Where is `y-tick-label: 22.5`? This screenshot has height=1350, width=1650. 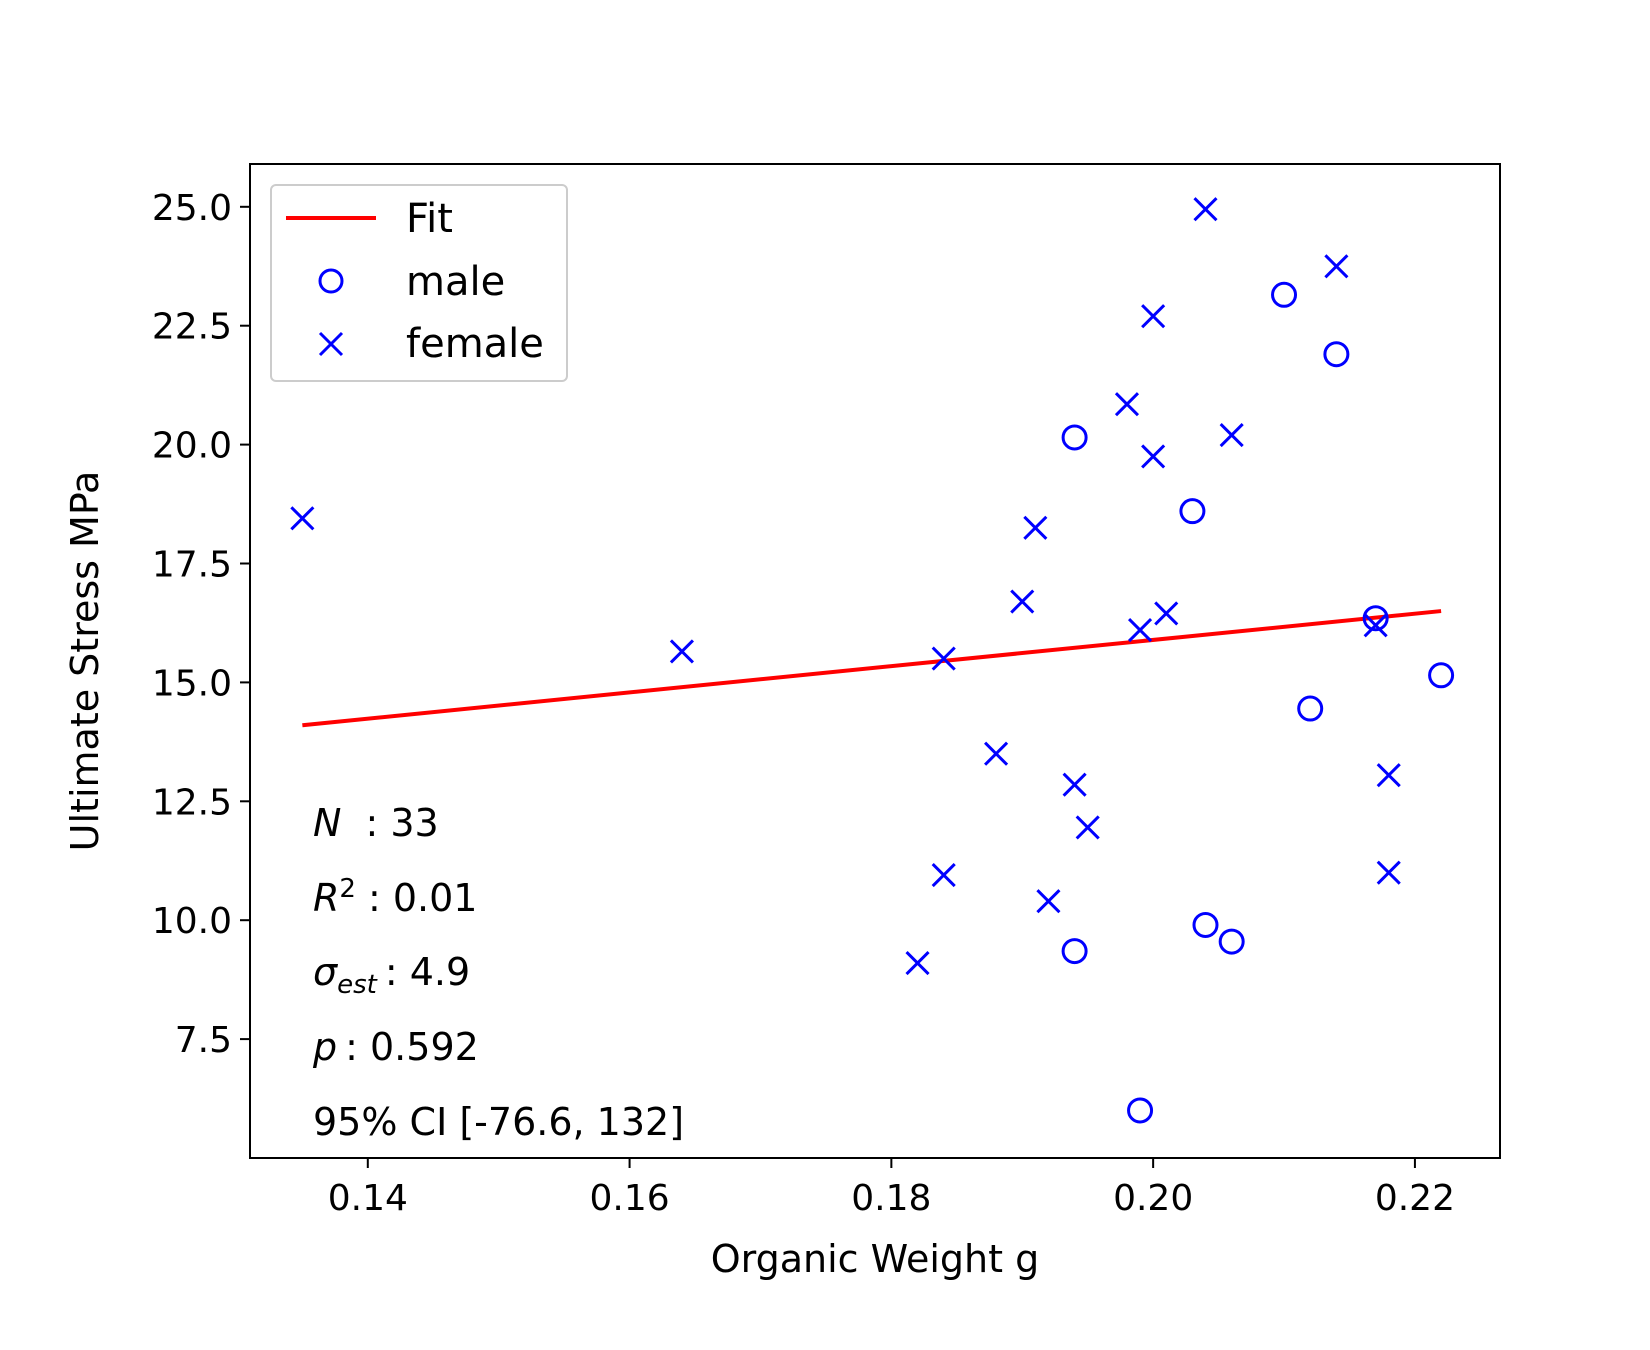 y-tick-label: 22.5 is located at coordinates (192, 327).